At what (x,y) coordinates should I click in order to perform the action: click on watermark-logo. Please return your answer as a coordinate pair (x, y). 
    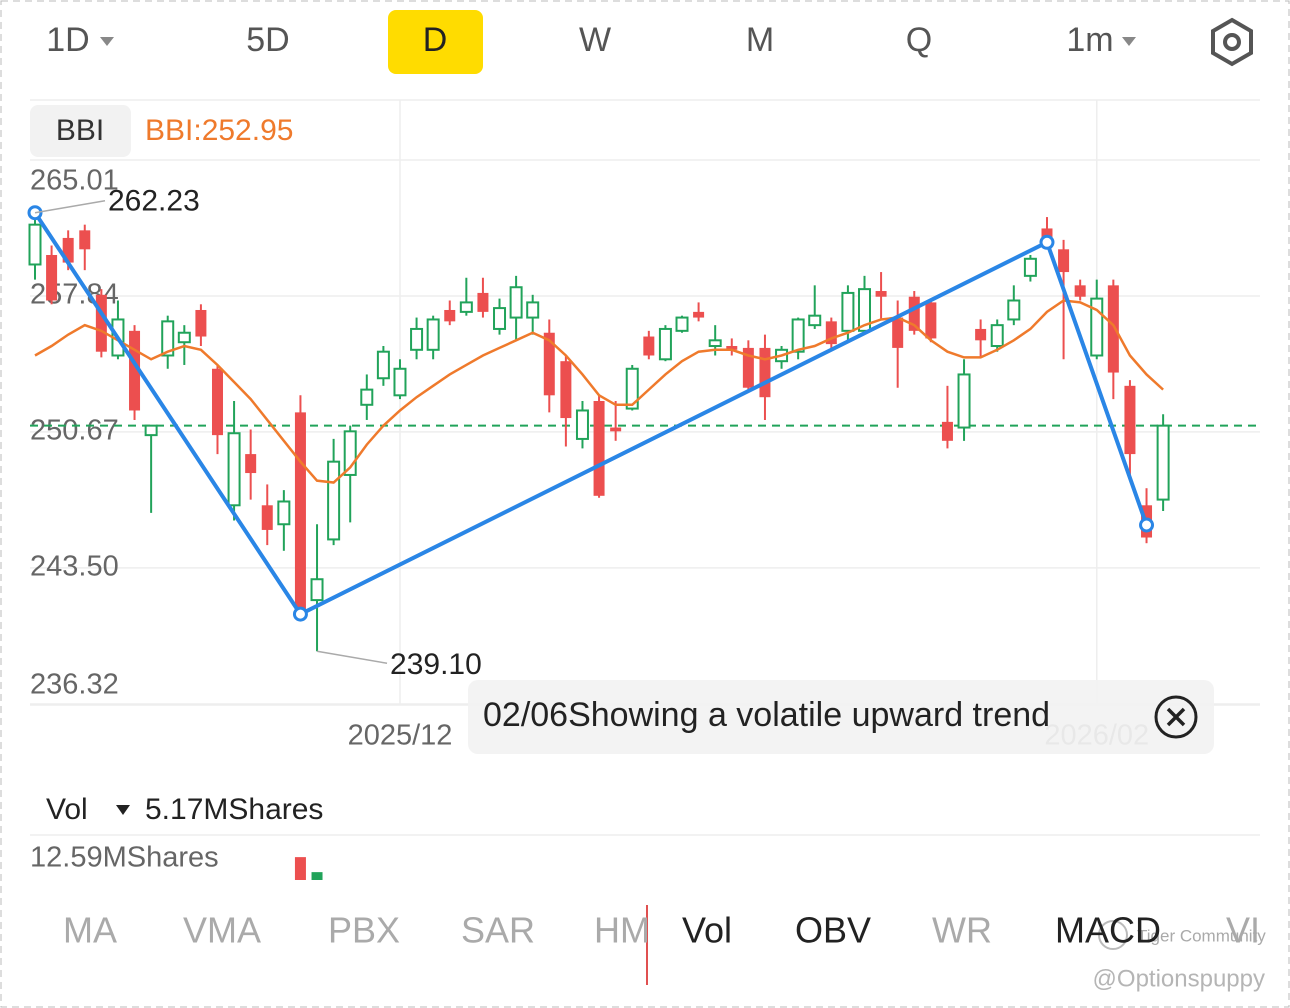
    Looking at the image, I should click on (1113, 935).